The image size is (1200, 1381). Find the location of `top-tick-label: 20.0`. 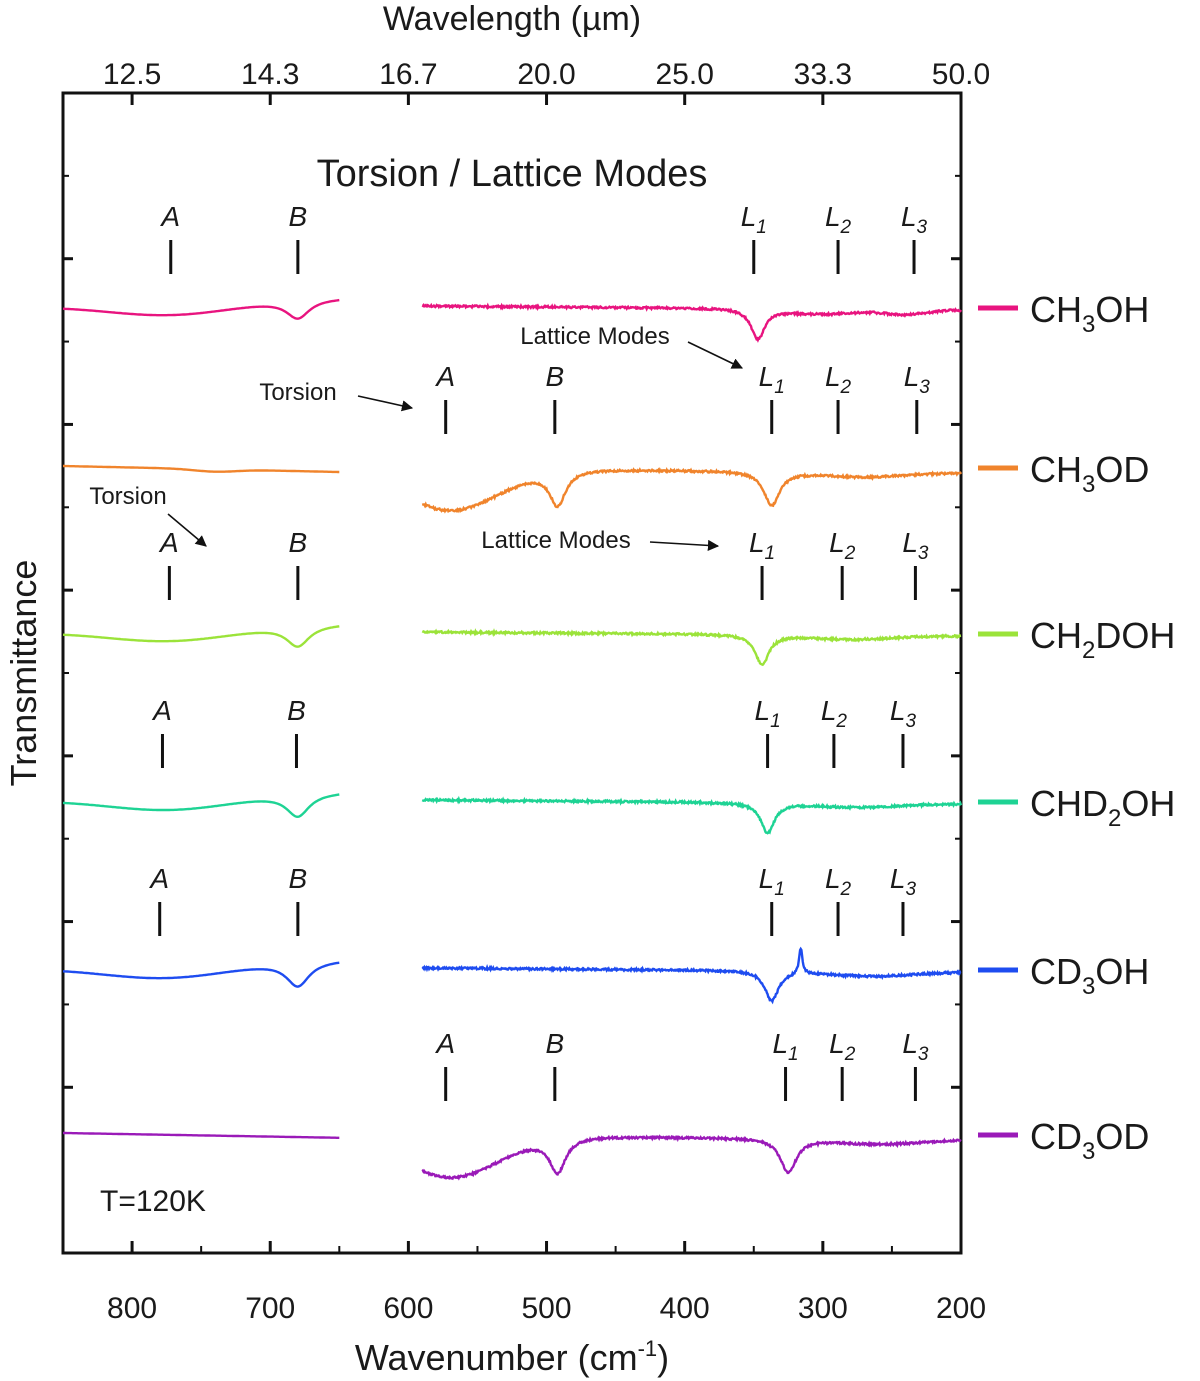

top-tick-label: 20.0 is located at coordinates (546, 74).